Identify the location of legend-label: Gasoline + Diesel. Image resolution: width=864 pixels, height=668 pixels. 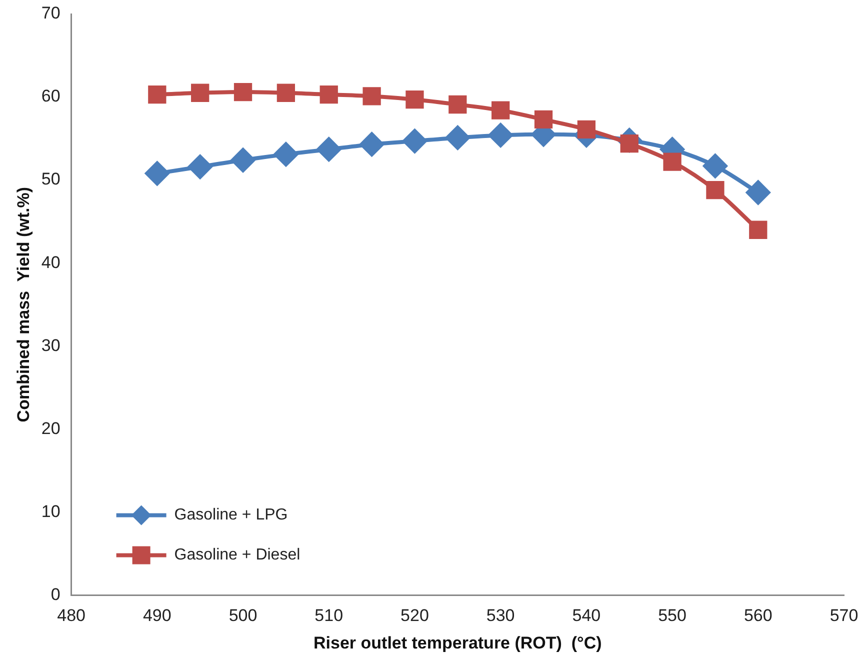
(237, 555).